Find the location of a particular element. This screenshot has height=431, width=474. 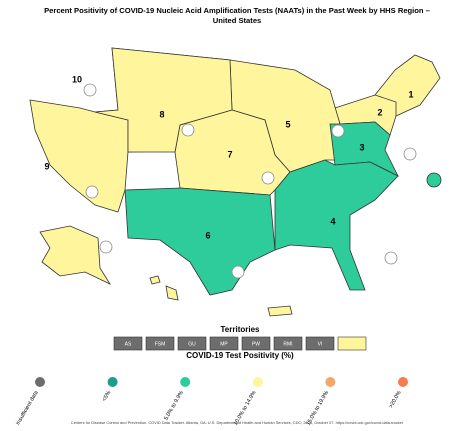

territory-label: GU is located at coordinates (192, 345).